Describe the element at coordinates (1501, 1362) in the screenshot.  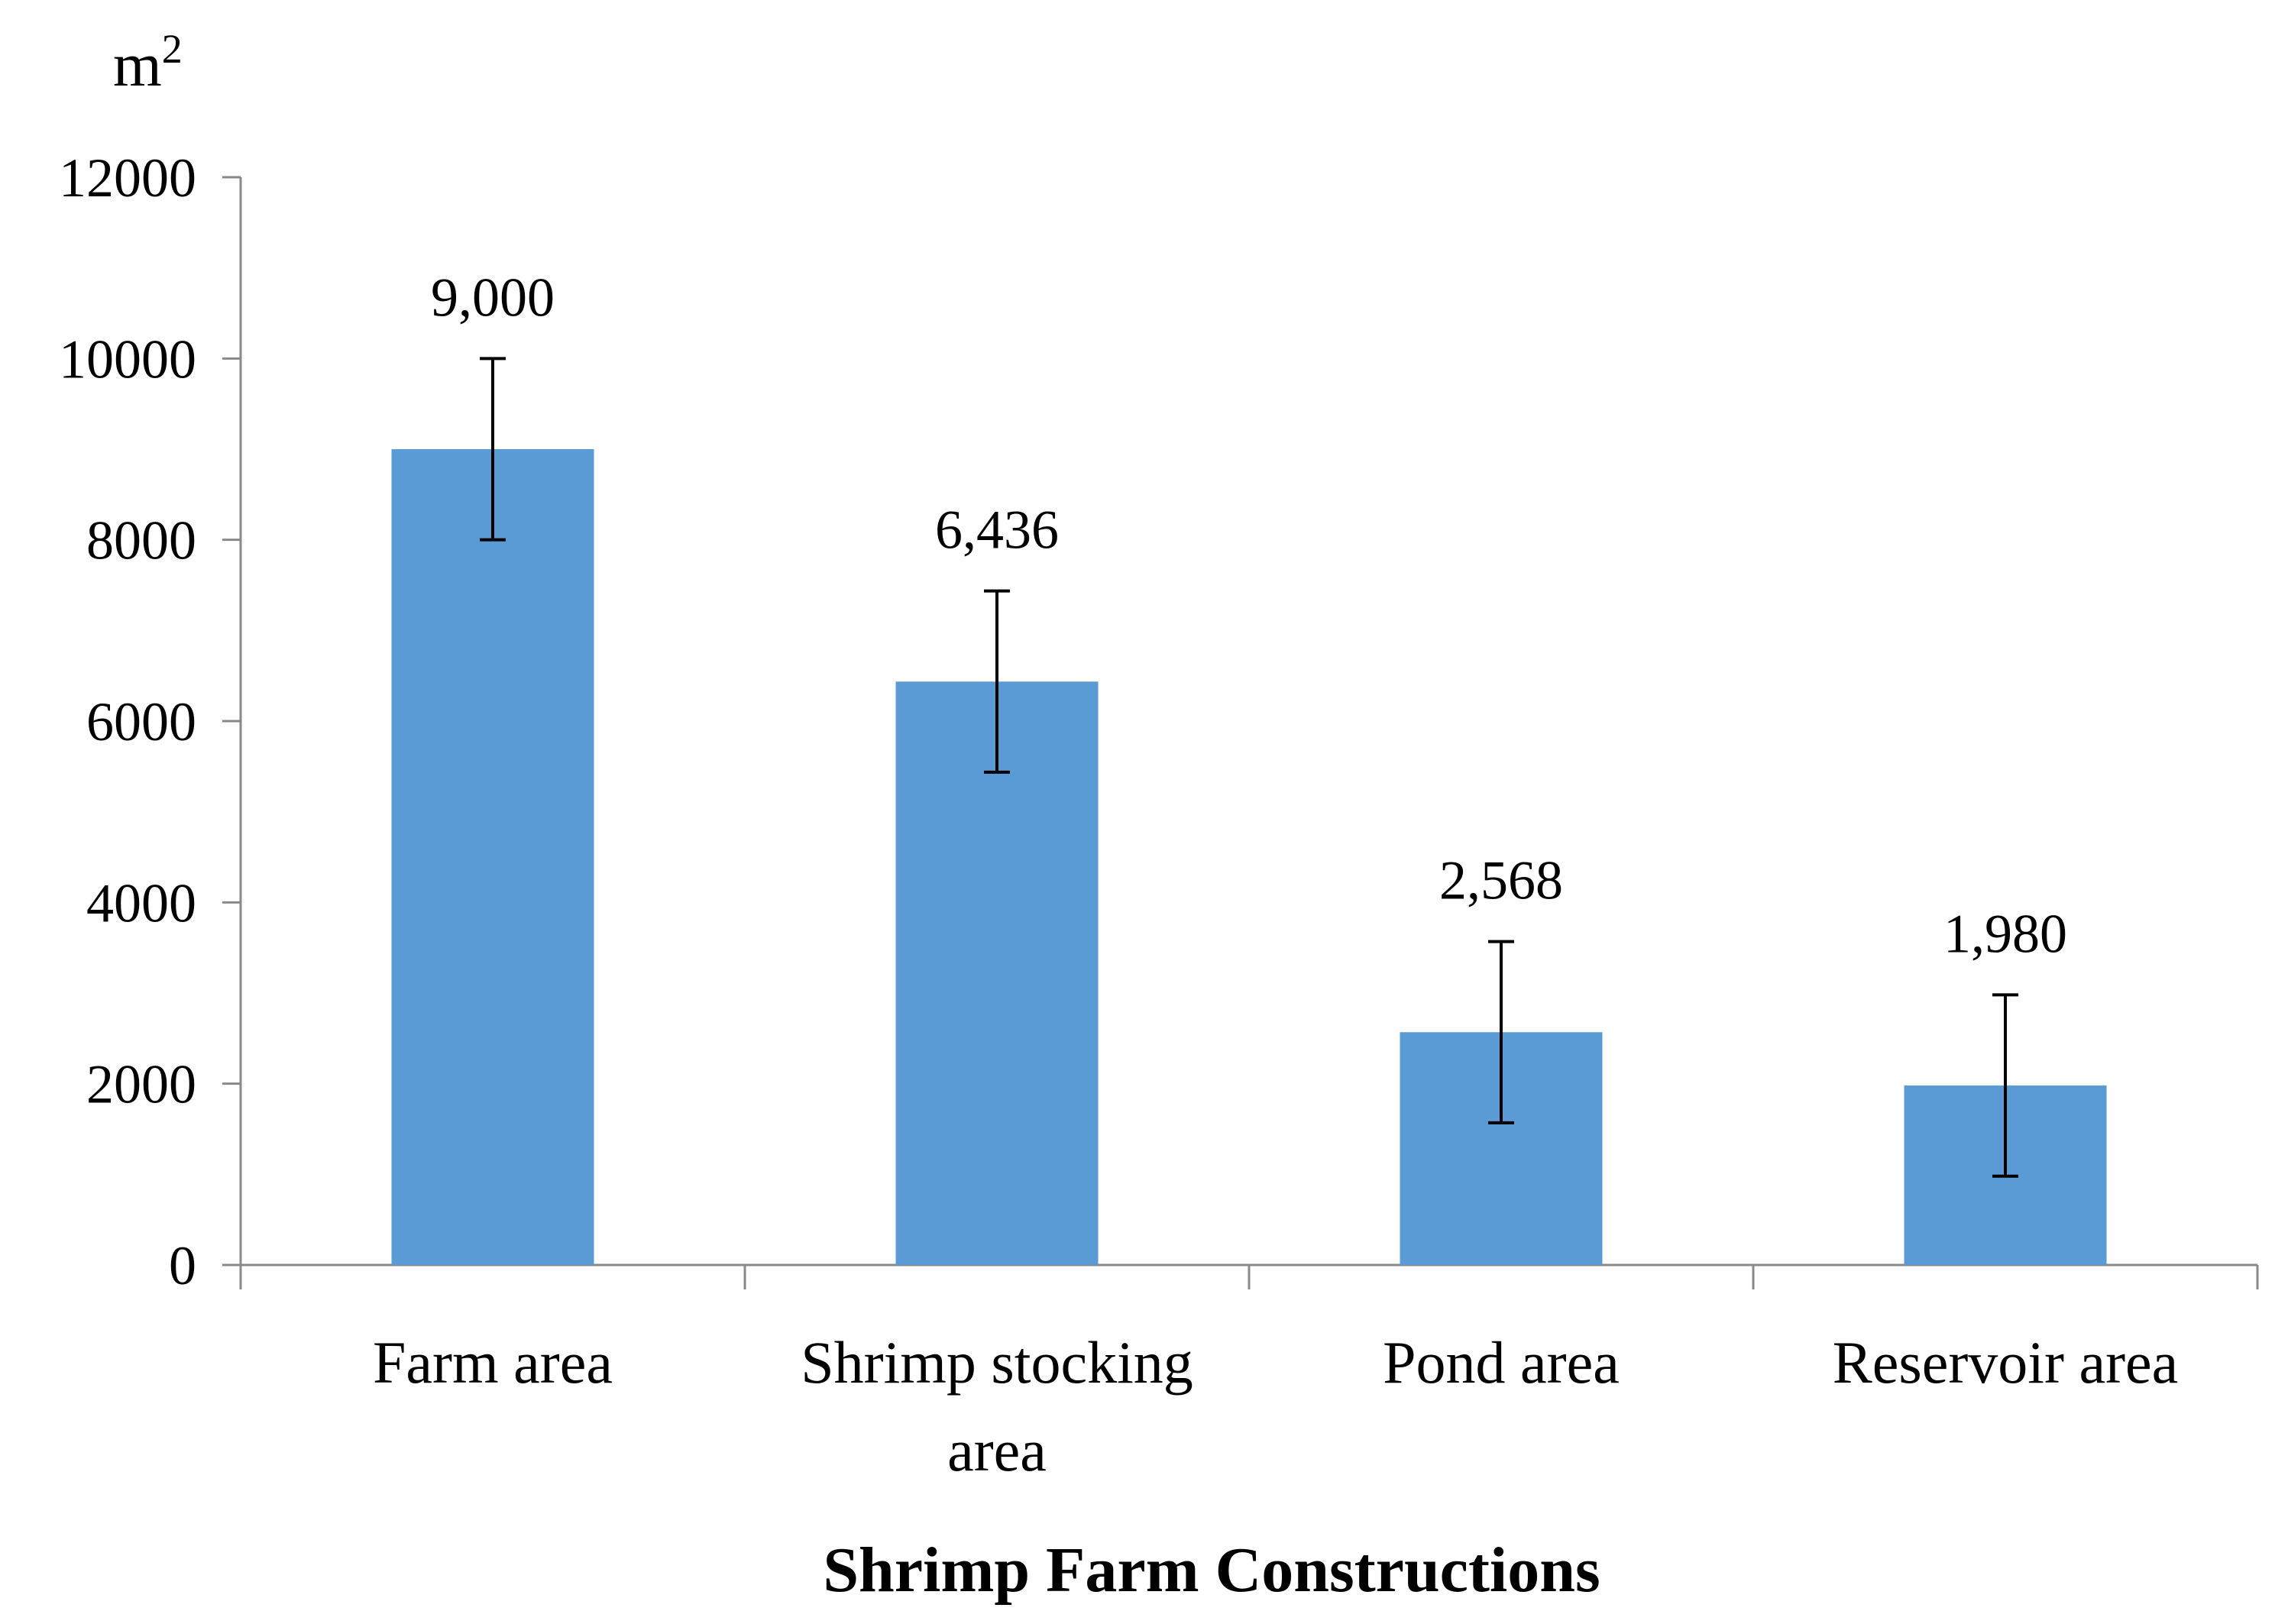
I see `category-label: Pond area` at that location.